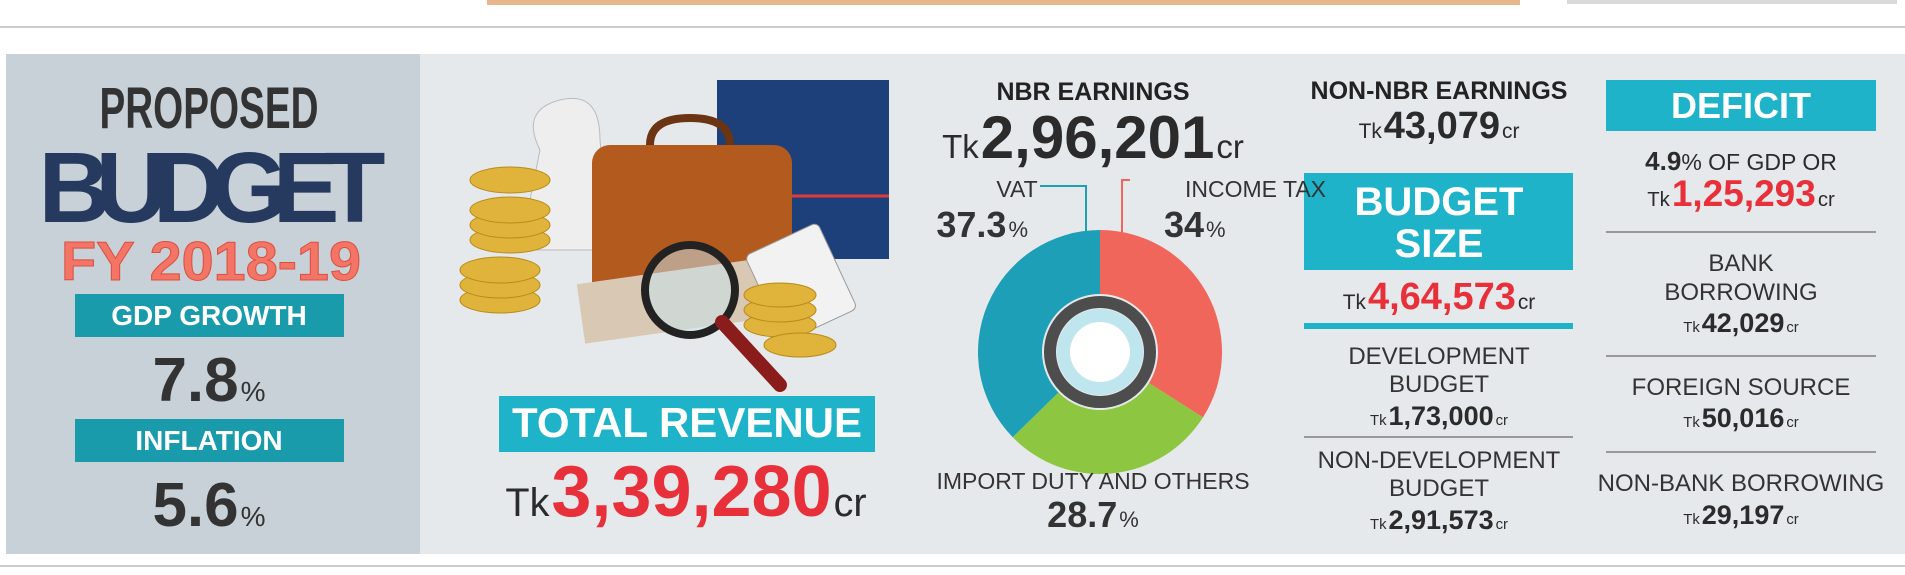 The height and width of the screenshot is (575, 1905). Describe the element at coordinates (1003, 2) in the screenshot. I see `top-image-strip` at that location.